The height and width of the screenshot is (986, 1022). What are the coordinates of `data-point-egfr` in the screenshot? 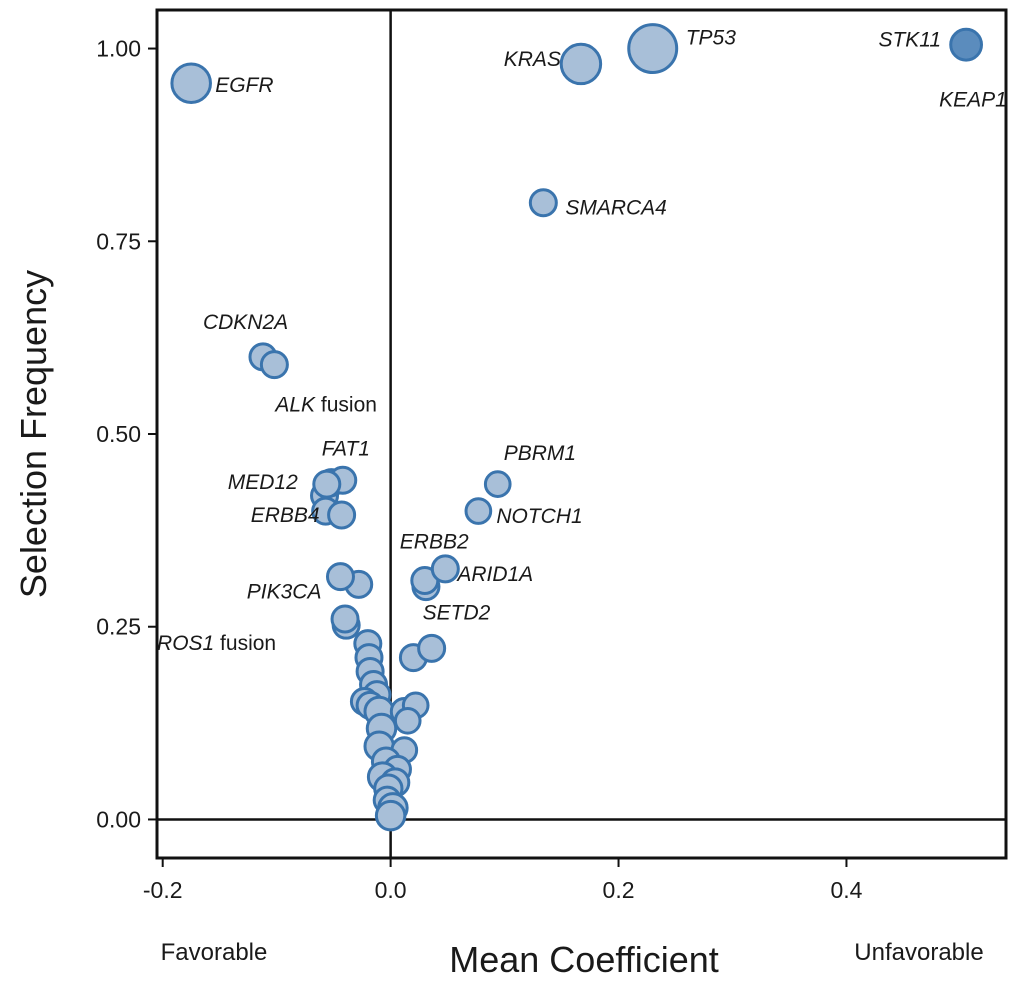 It's located at (191, 83).